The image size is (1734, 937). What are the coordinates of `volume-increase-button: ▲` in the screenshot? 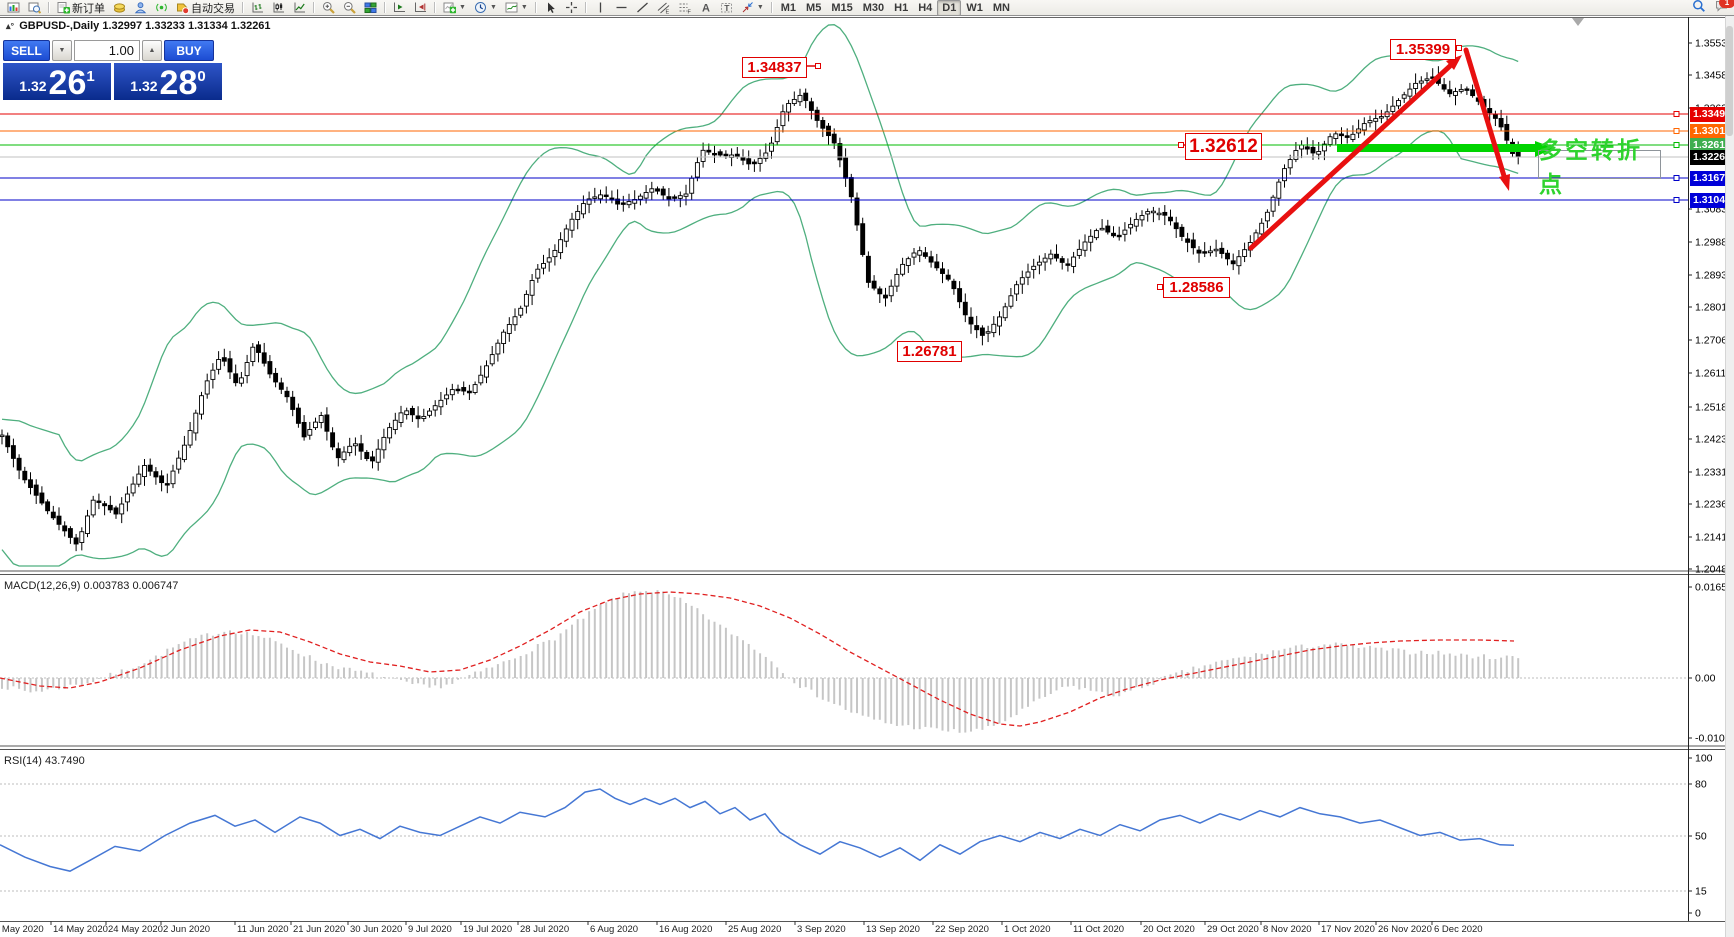 It's located at (152, 50).